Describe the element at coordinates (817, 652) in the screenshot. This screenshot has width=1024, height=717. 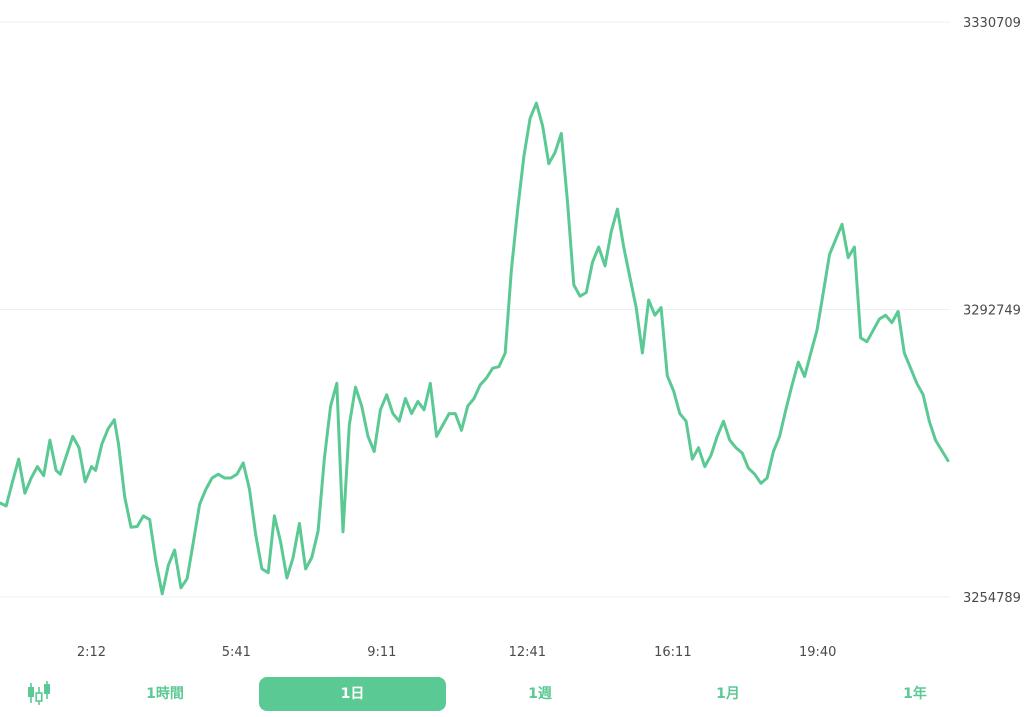
I see `x-tick-label: 19:40` at that location.